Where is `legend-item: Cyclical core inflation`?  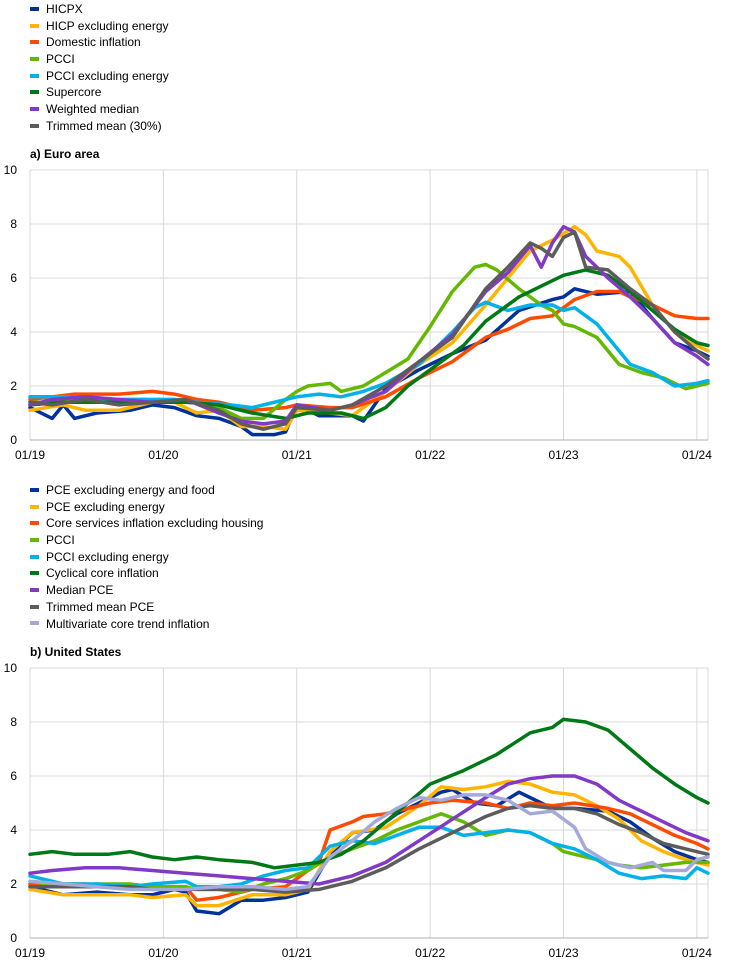
legend-item: Cyclical core inflation is located at coordinates (146, 573).